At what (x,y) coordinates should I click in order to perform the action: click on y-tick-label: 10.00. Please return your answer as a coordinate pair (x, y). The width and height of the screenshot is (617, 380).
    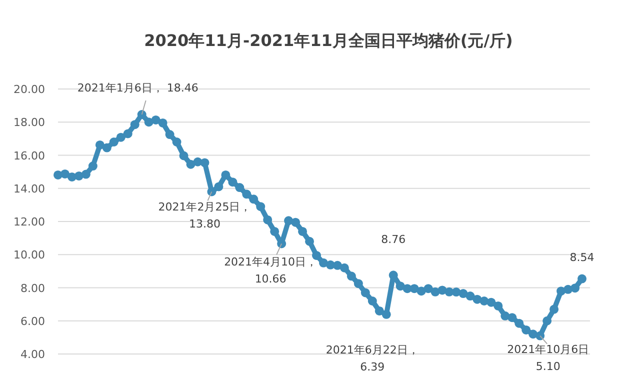
    Looking at the image, I should click on (29, 255).